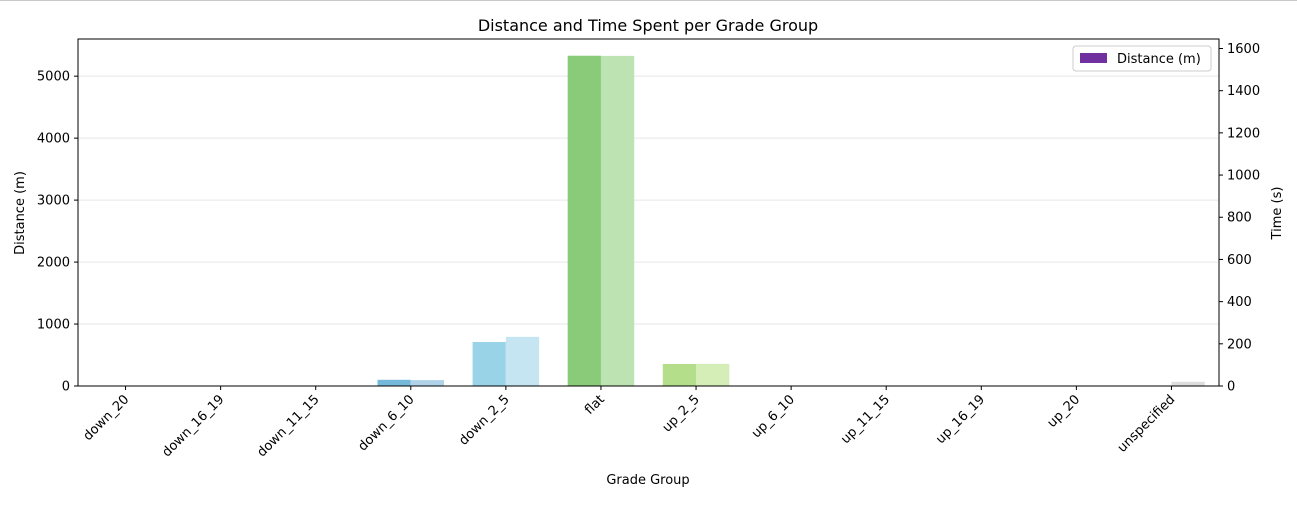 Image resolution: width=1297 pixels, height=506 pixels. Describe the element at coordinates (1146, 423) in the screenshot. I see `x-tick-label: unspecified` at that location.